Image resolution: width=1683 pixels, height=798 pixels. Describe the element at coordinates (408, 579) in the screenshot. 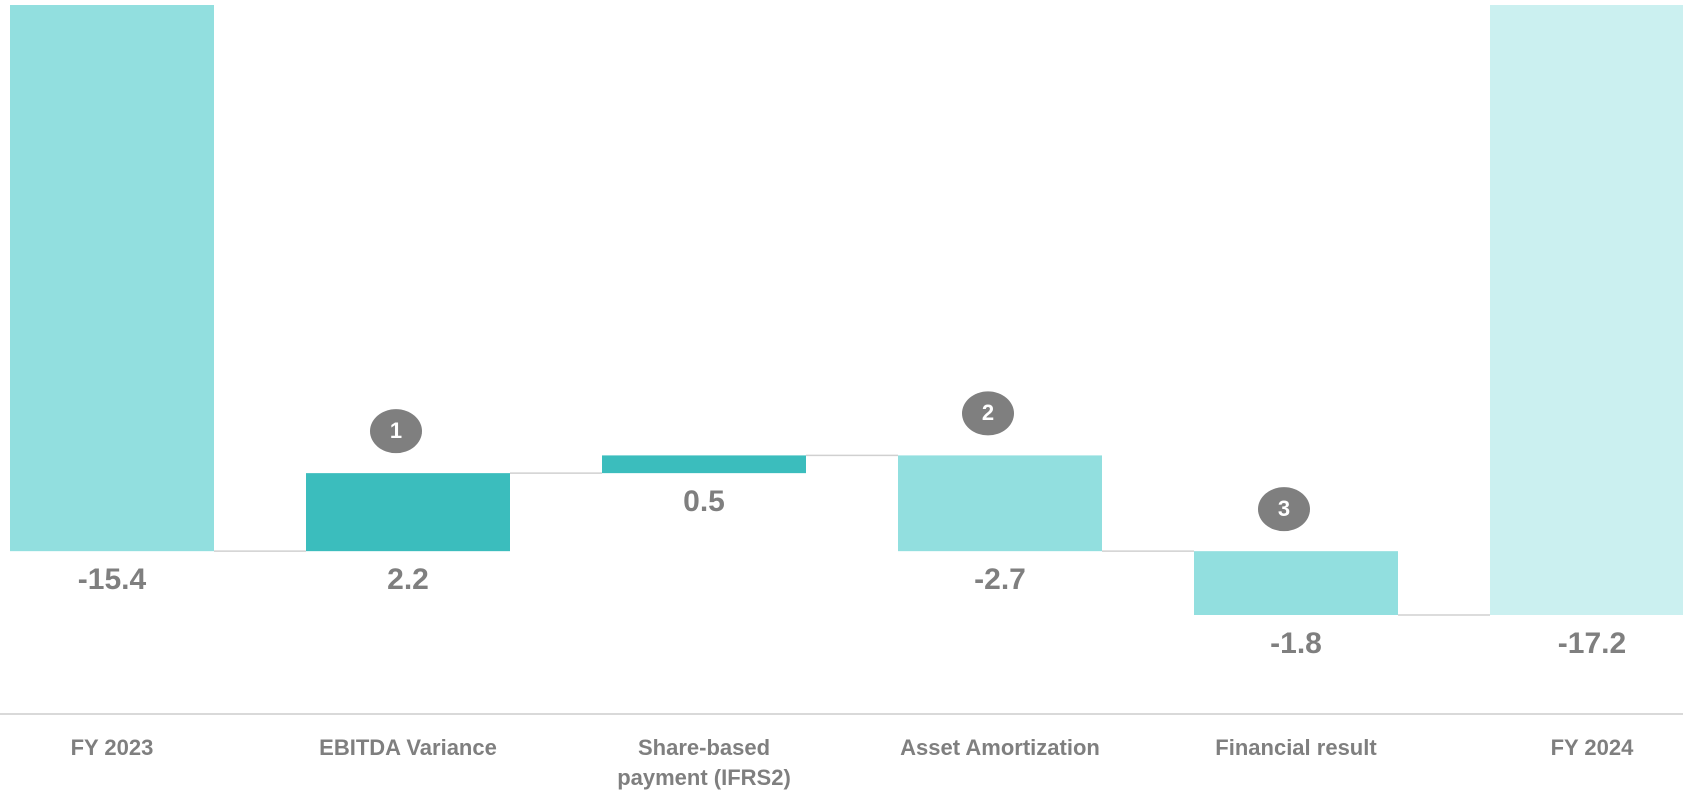

I see `value-label: 2.2` at that location.